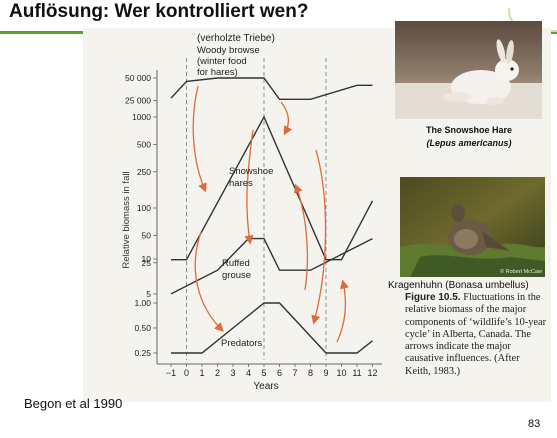 This screenshot has width=557, height=438. Describe the element at coordinates (142, 328) in the screenshot. I see `y-tick-label: 0.50` at that location.